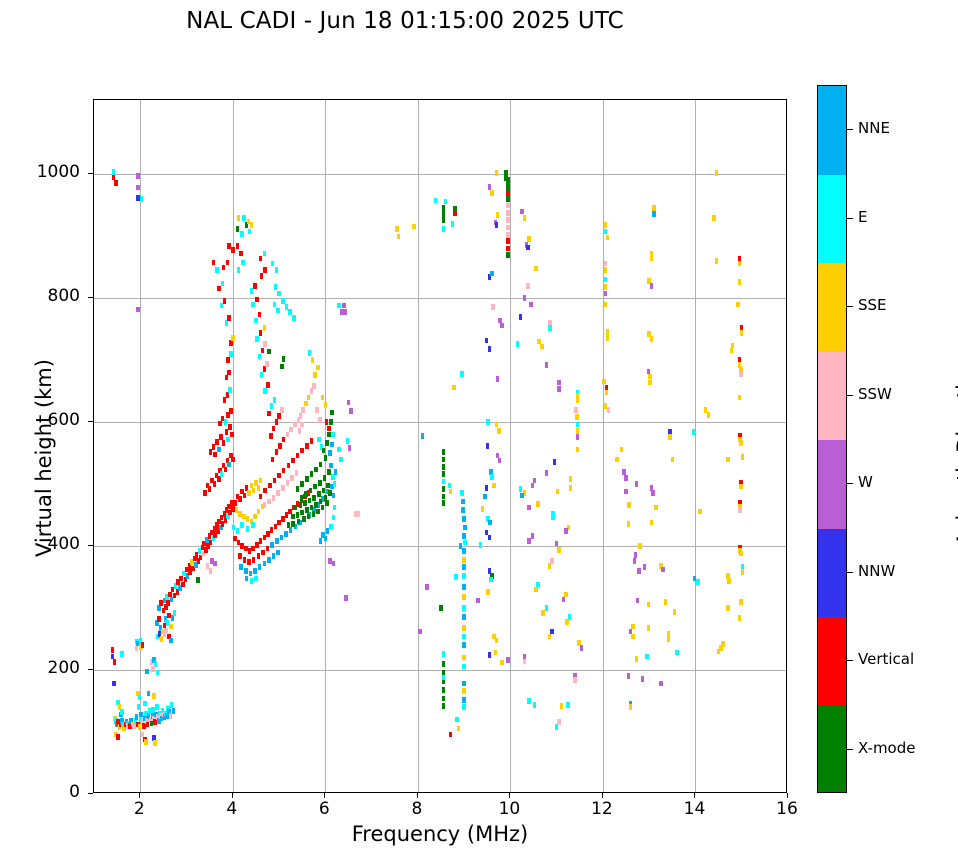 The width and height of the screenshot is (958, 857). What do you see at coordinates (63, 296) in the screenshot?
I see `y-tick-label: 800` at bounding box center [63, 296].